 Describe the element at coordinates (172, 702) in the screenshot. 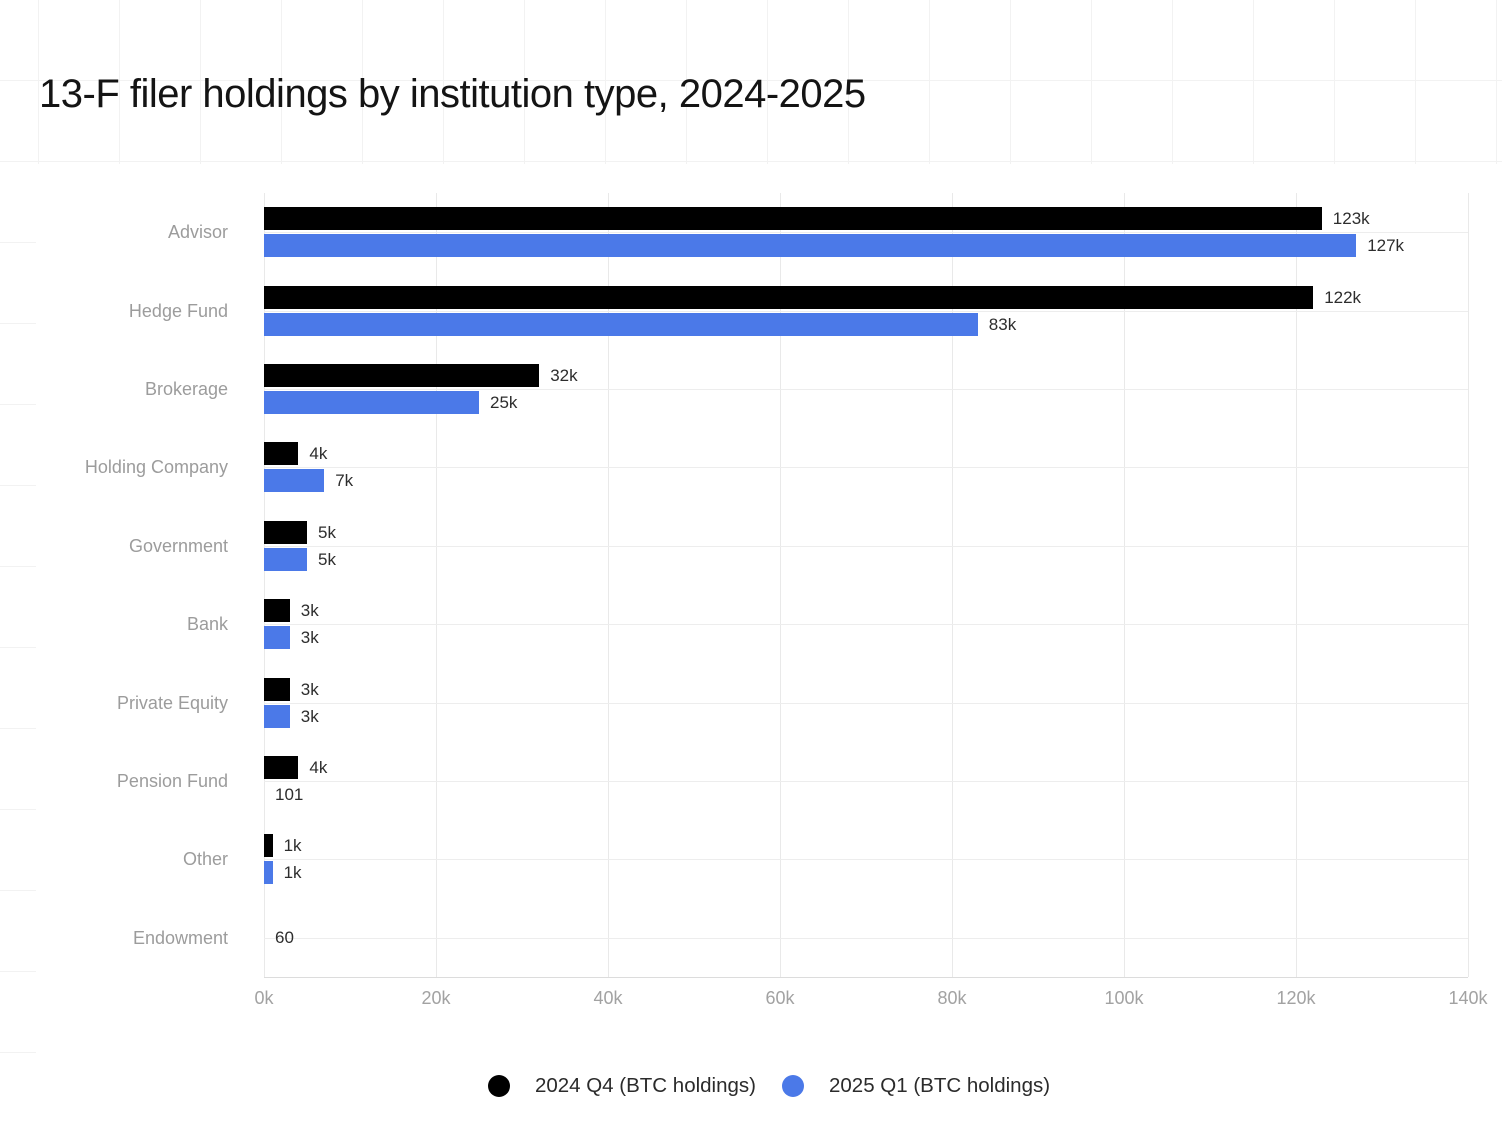

I see `category-label: Private Equity` at that location.